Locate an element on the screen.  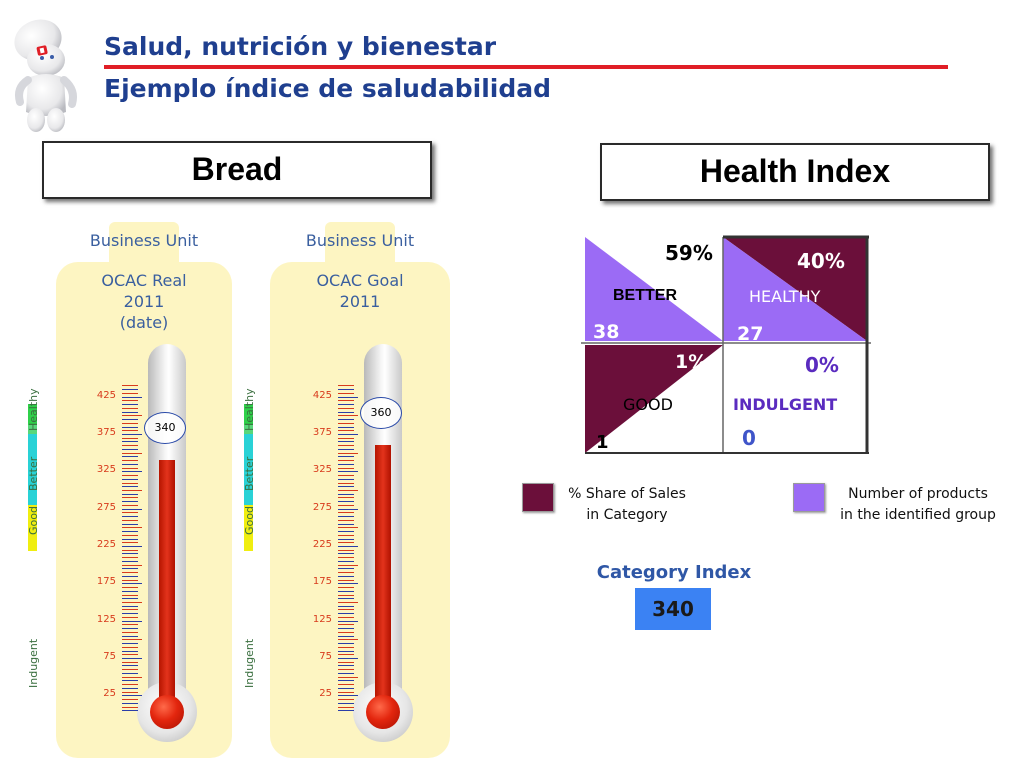
good-count: 1 is located at coordinates (602, 442).